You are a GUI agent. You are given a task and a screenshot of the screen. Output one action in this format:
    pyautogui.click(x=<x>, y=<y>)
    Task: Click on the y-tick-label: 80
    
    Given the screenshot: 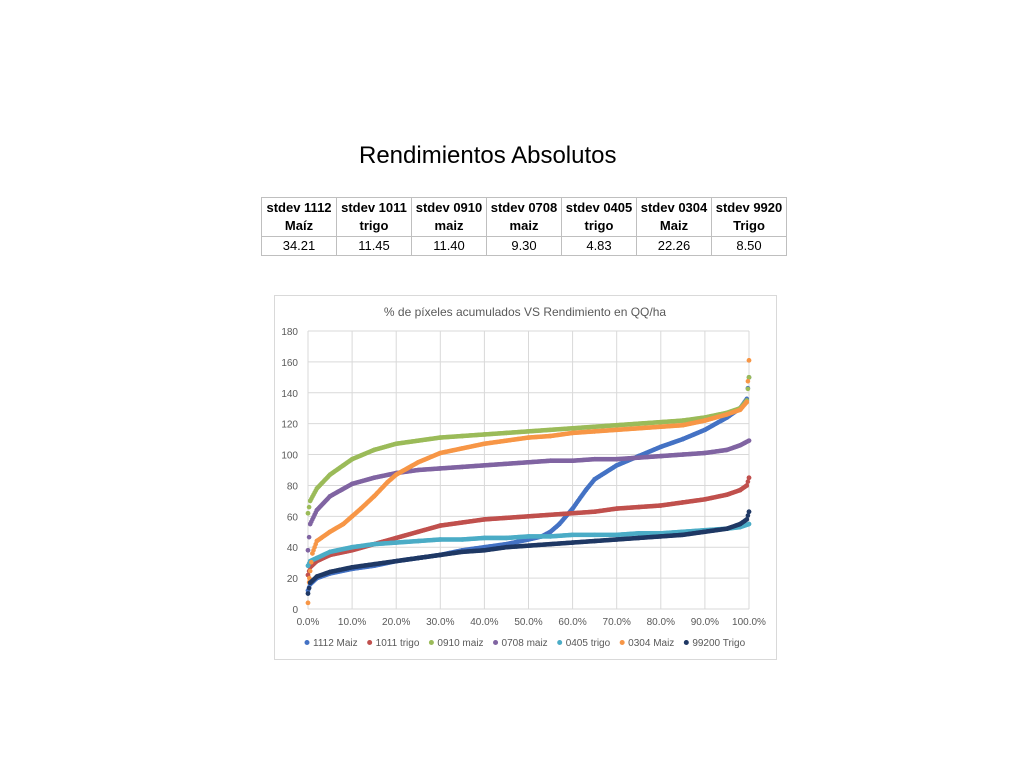 What is the action you would take?
    pyautogui.click(x=293, y=486)
    